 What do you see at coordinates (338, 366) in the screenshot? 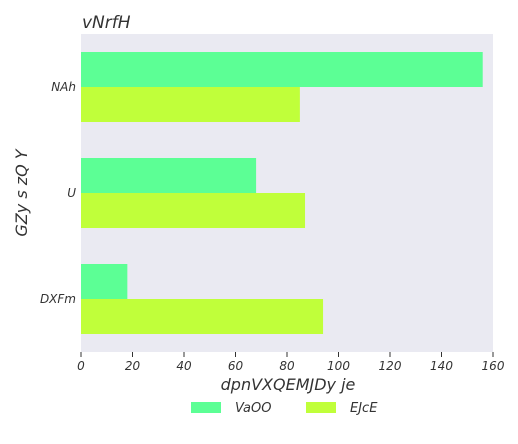
I see `x-tick-label: 100` at bounding box center [338, 366].